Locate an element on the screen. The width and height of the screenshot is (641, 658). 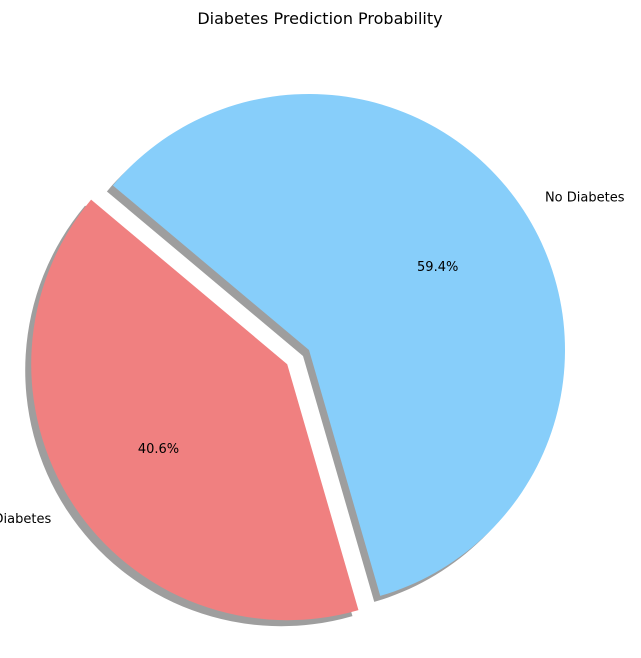
chart-title: Diabetes Prediction Probability is located at coordinates (319, 18).